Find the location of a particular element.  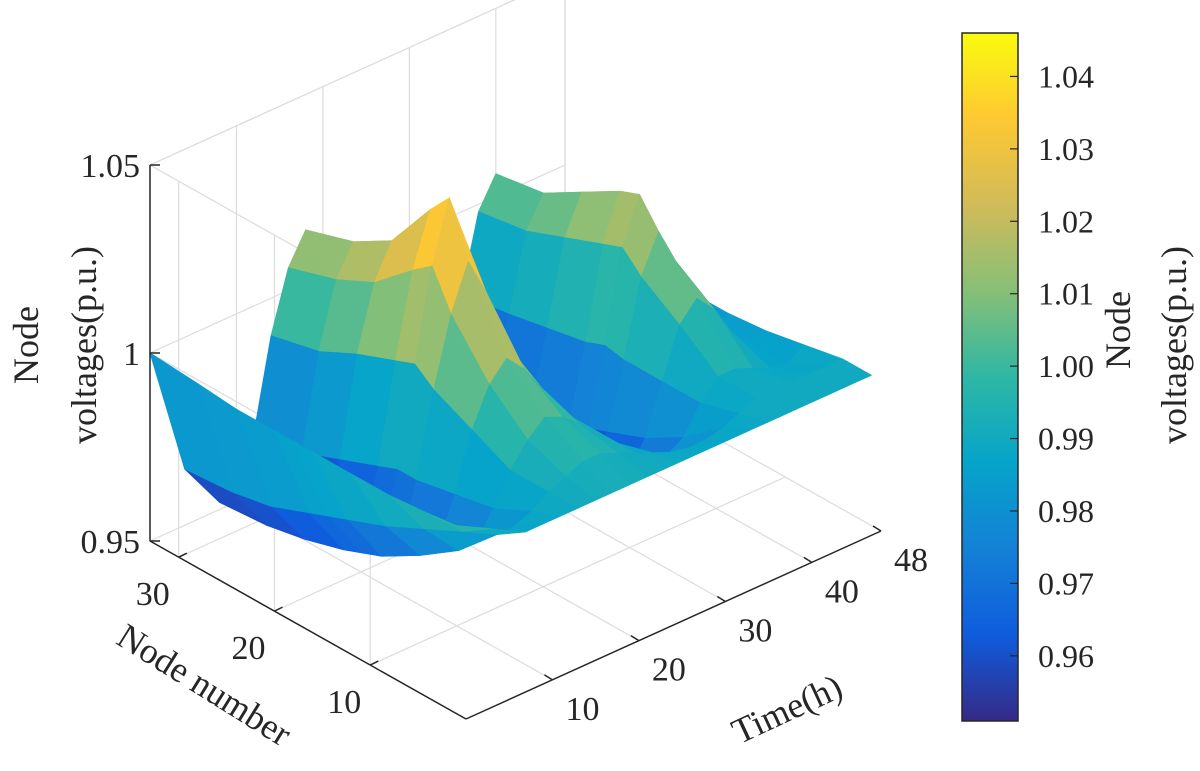

y-tick-label-1: 20 is located at coordinates (248, 648).